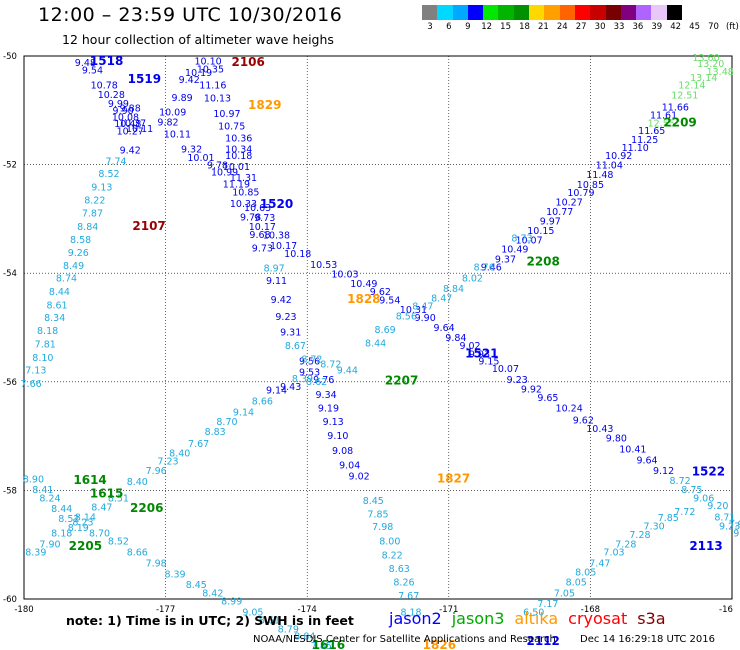 This screenshot has height=650, width=740. Describe the element at coordinates (413, 310) in the screenshot. I see `wave-height-point: 10.31` at that location.